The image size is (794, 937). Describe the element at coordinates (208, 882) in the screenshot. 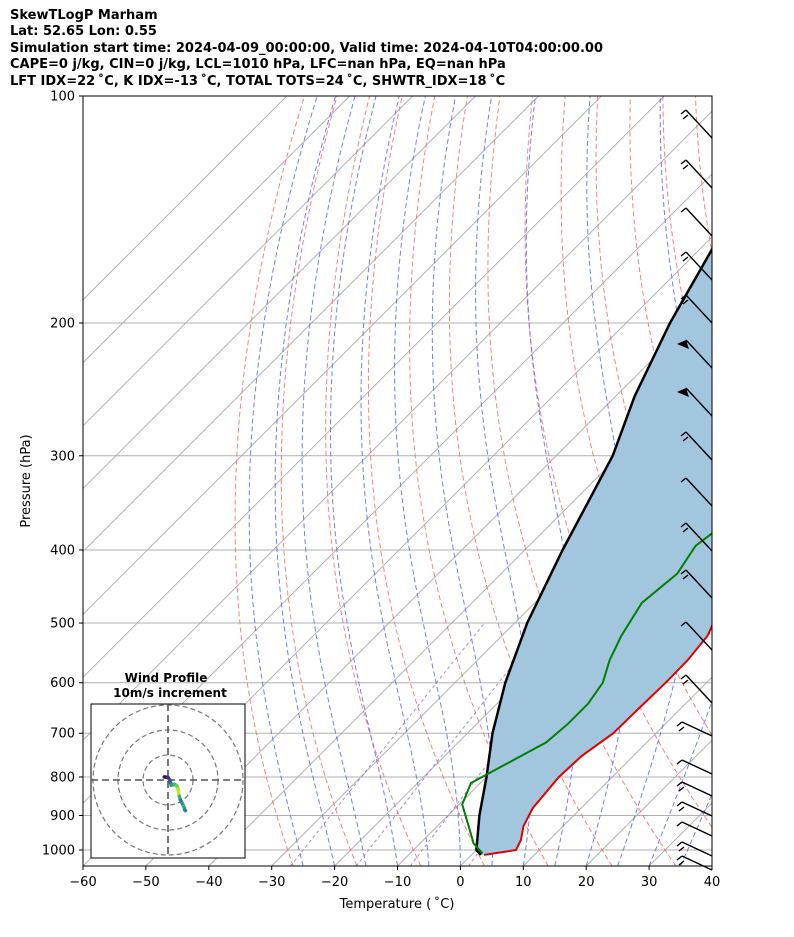

I see `x-tick-label: −40` at that location.